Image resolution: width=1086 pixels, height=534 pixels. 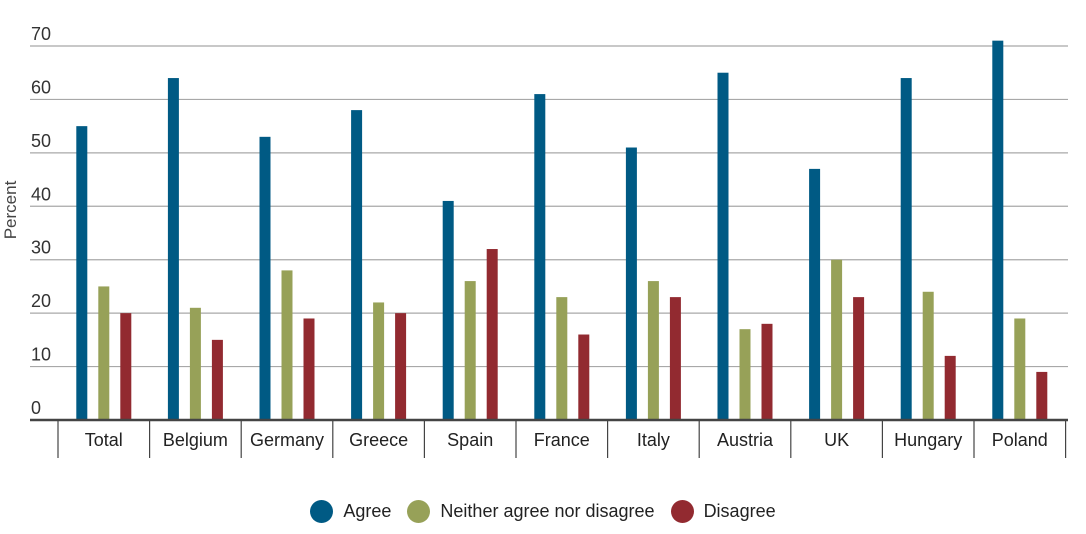 I want to click on legend-label-disagree: Disagree, so click(x=739, y=511).